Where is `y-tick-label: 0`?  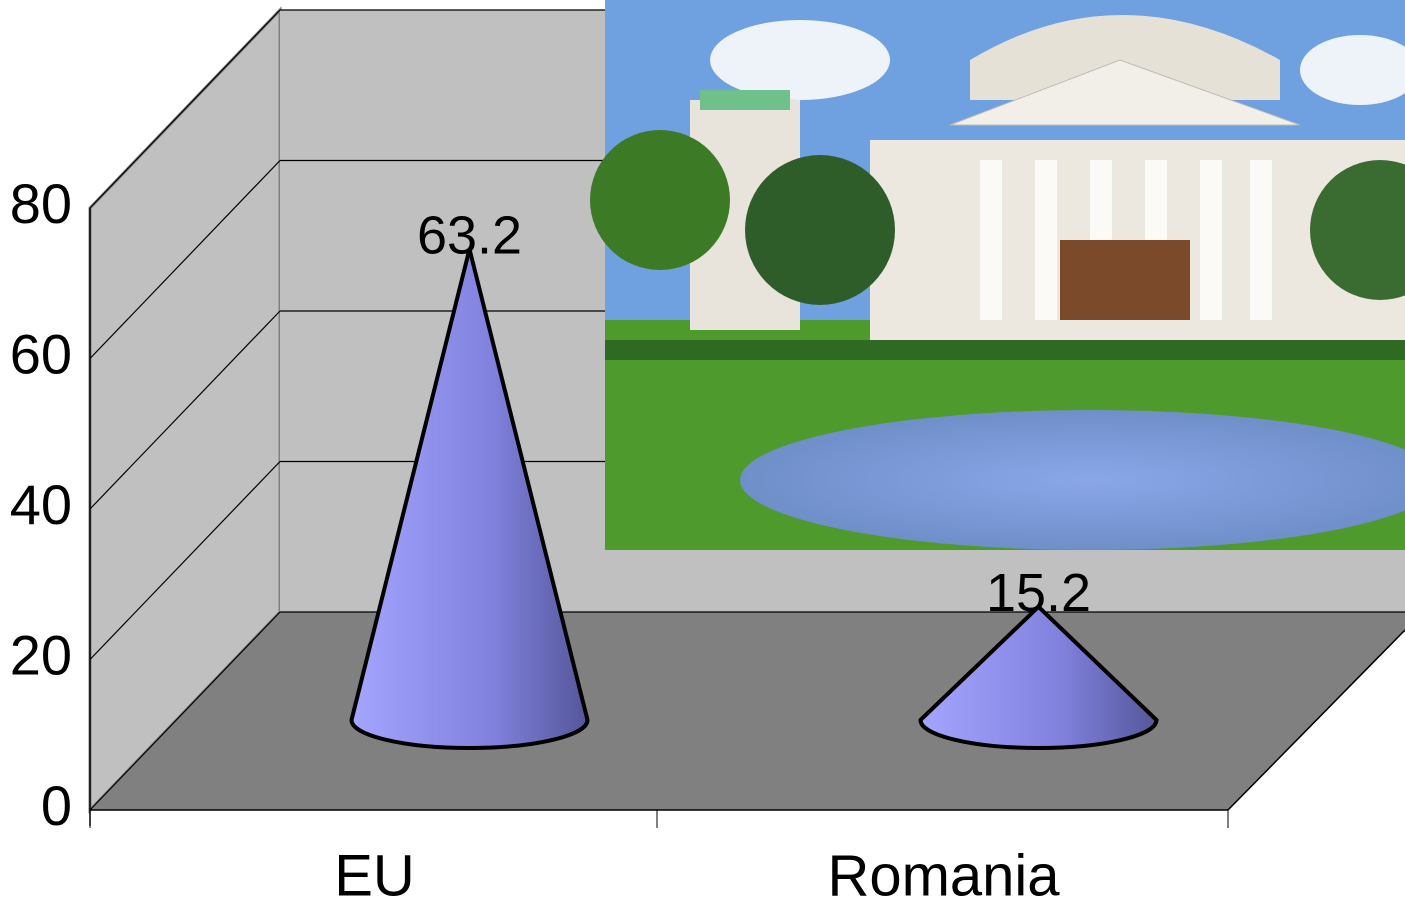
y-tick-label: 0 is located at coordinates (56, 805).